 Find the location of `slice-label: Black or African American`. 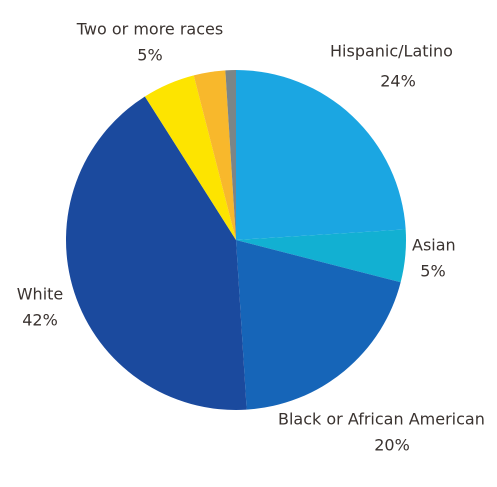

slice-label: Black or African American is located at coordinates (381, 419).